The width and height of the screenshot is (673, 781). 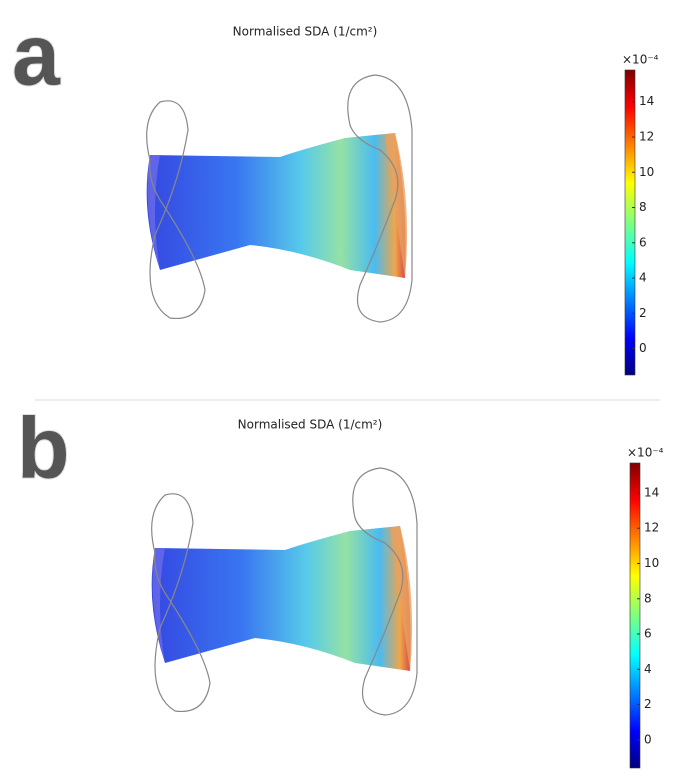 I want to click on panel-label: b, so click(x=43, y=449).